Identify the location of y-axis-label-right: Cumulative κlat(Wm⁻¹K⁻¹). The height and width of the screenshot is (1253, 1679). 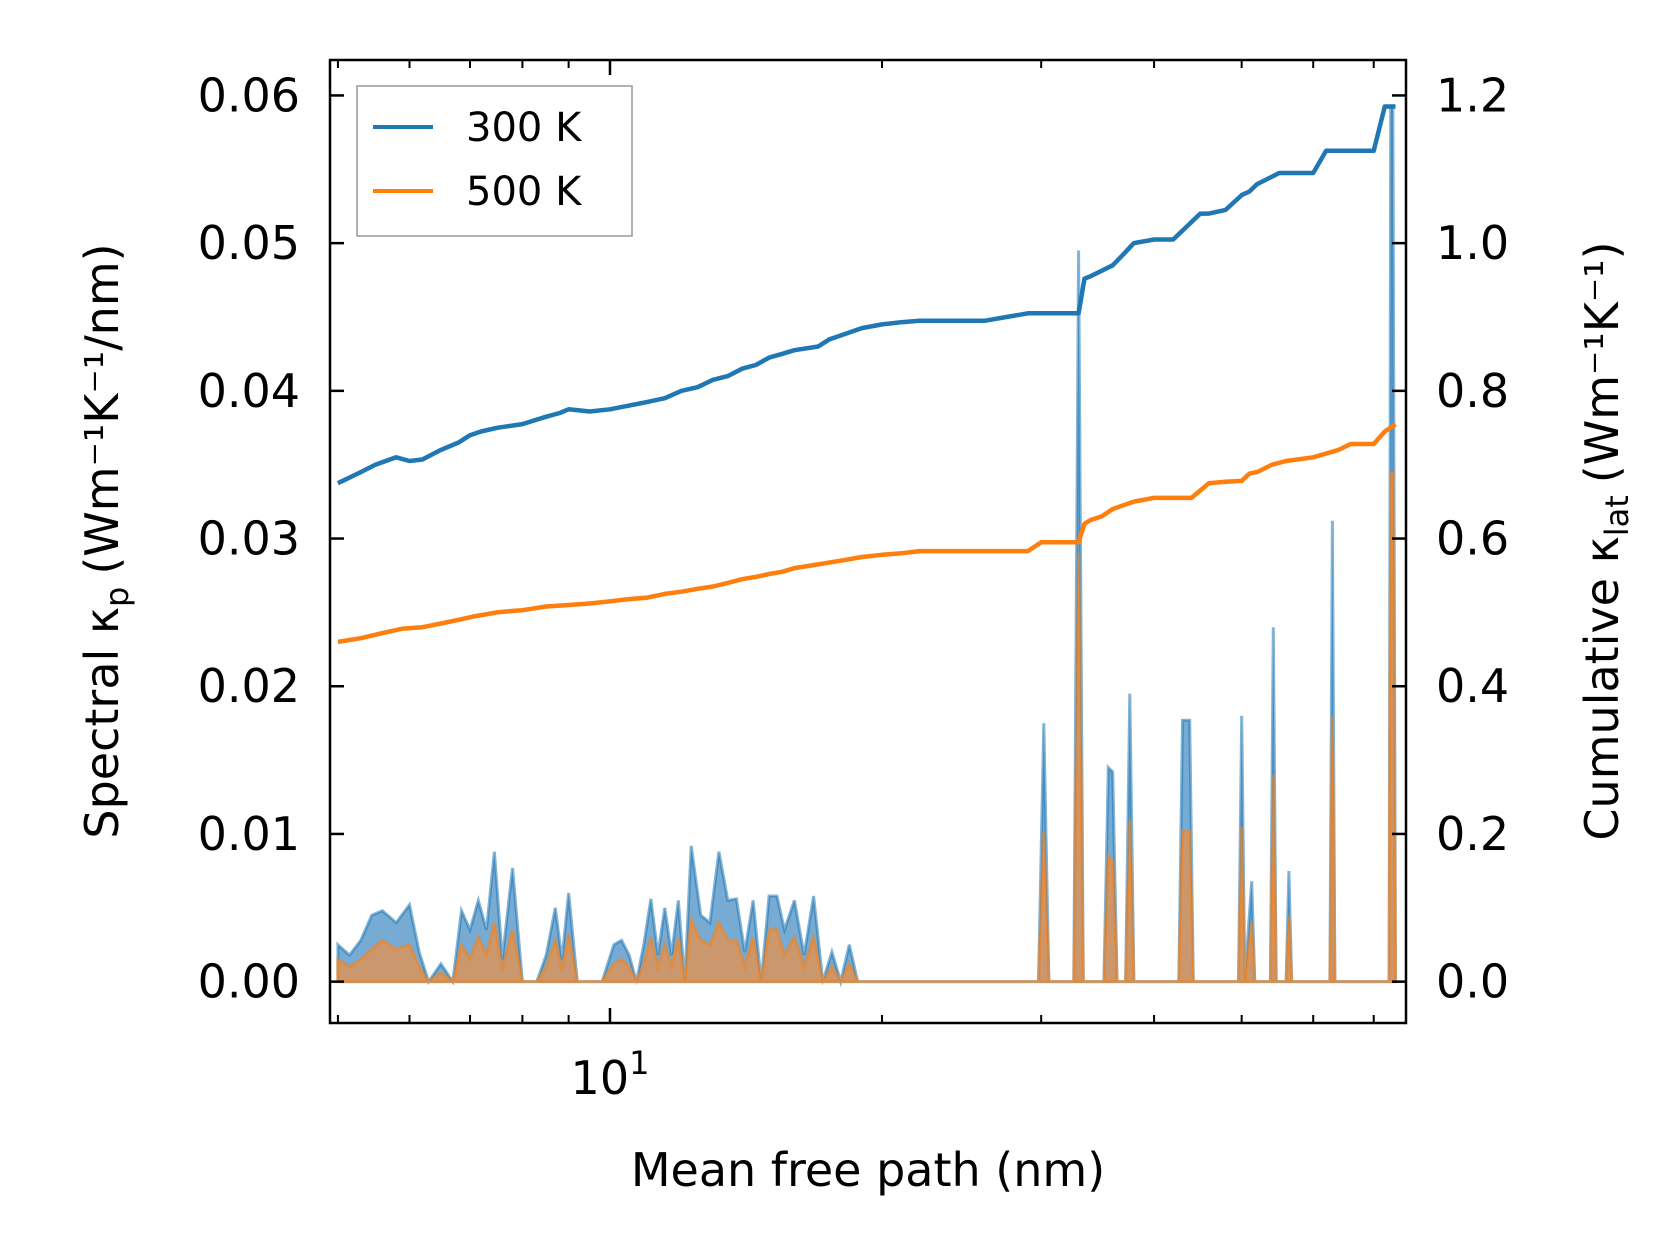
(1605, 540).